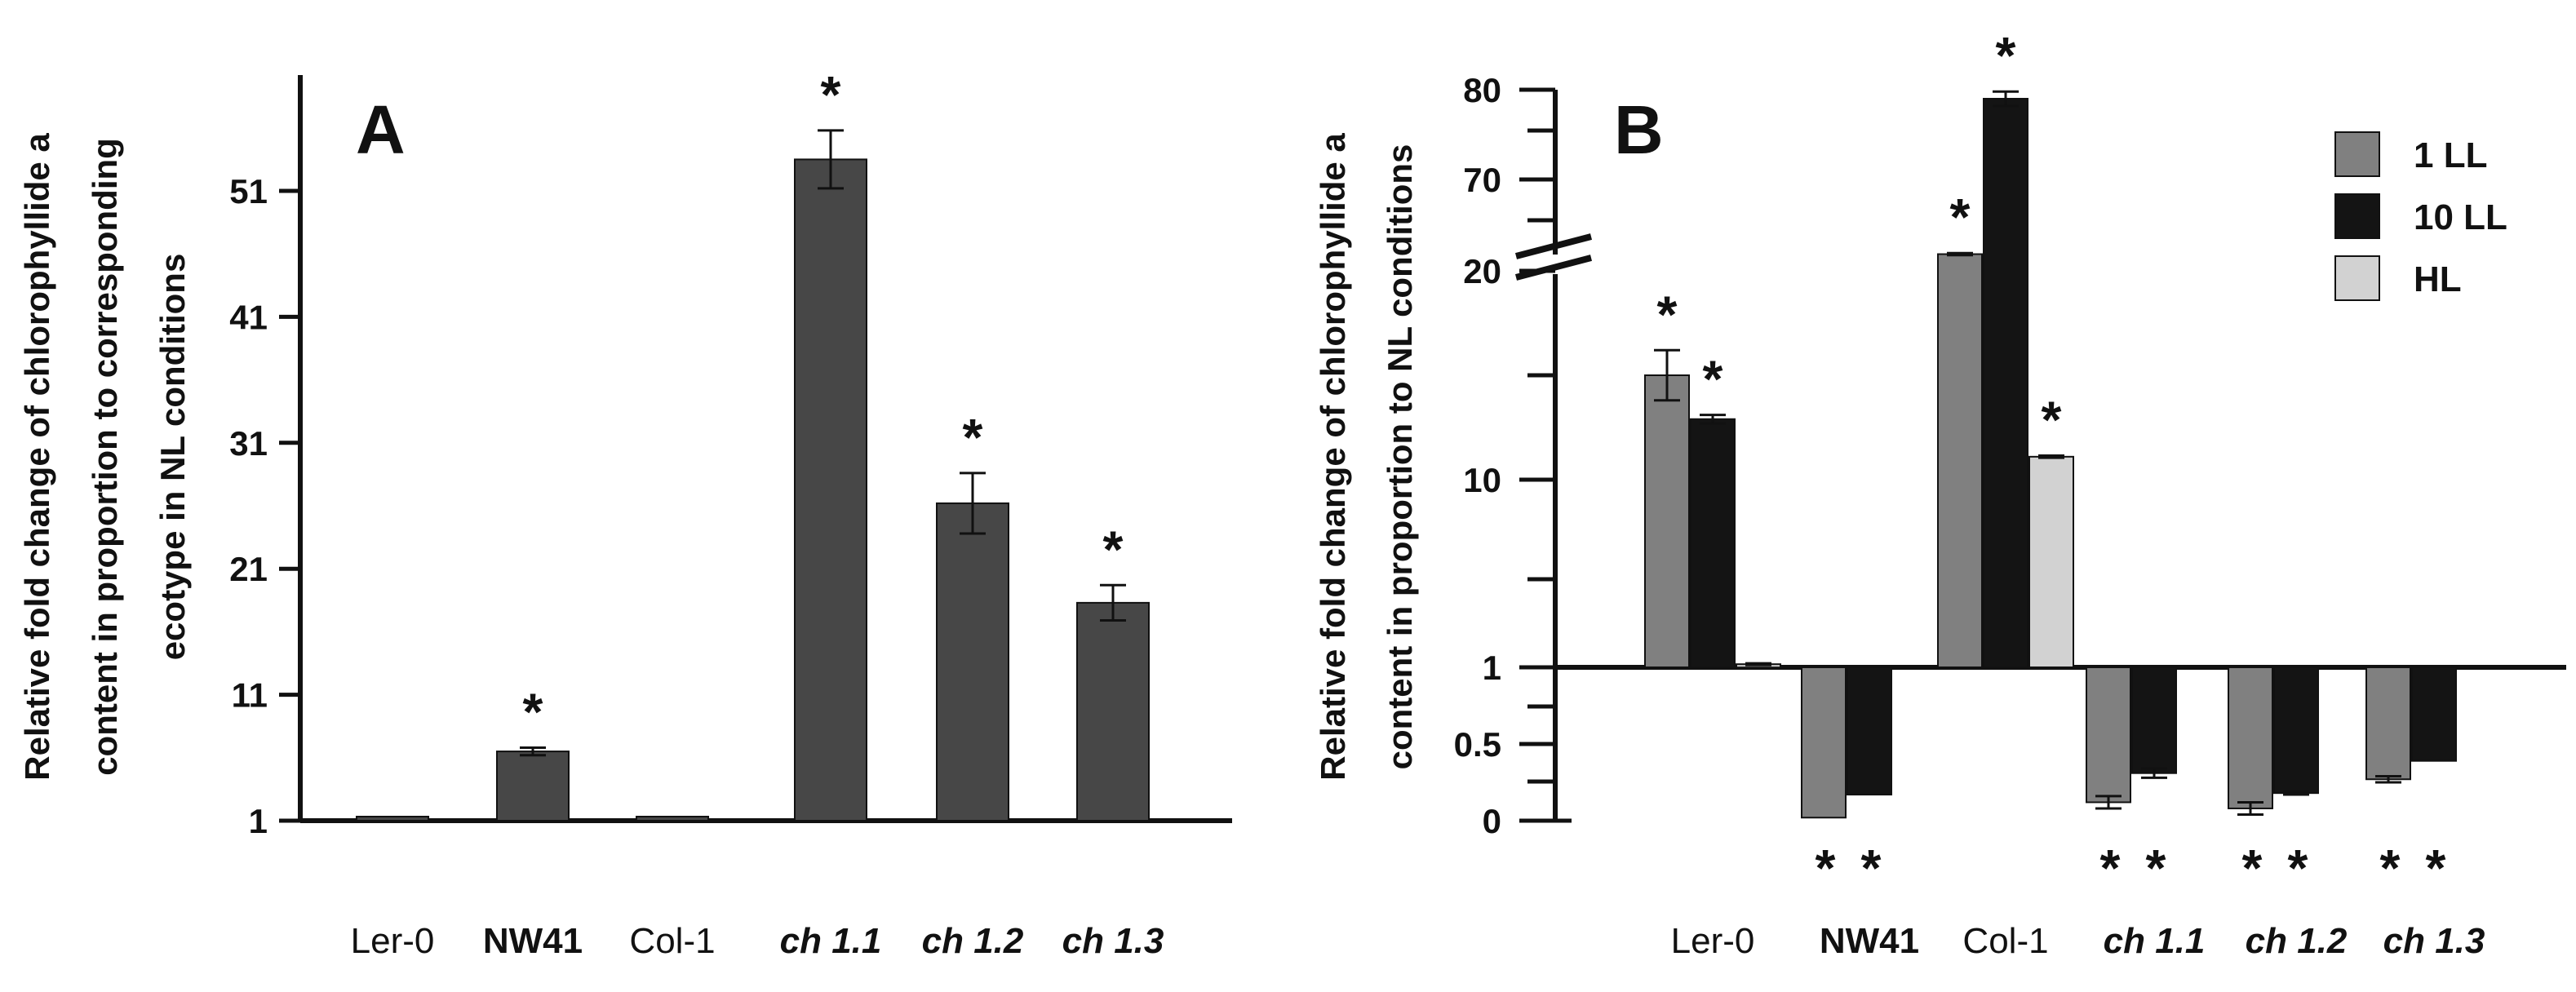  What do you see at coordinates (172, 458) in the screenshot?
I see `y-axis-label-line: ecotype in NL conditions` at bounding box center [172, 458].